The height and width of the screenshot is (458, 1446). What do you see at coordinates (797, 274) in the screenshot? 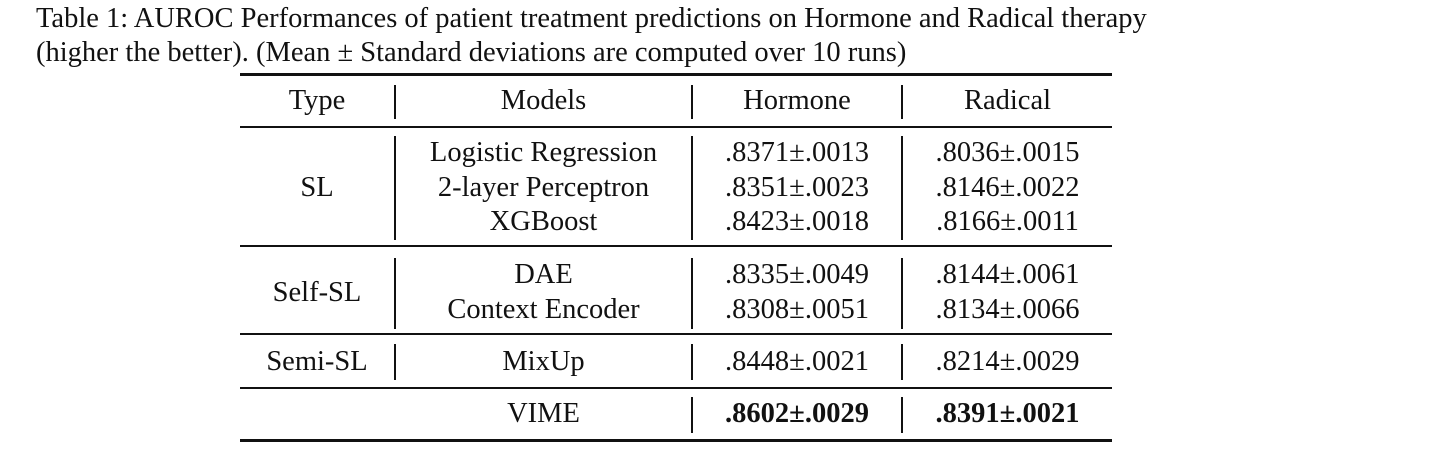
I see `hormone-cell: .8335±.0049` at bounding box center [797, 274].